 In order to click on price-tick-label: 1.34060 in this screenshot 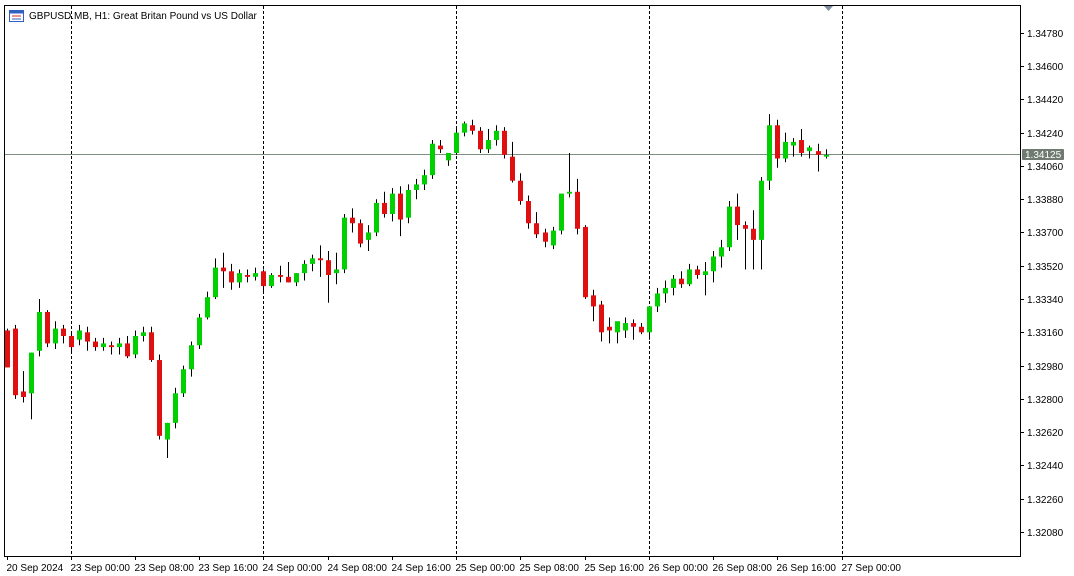, I will do `click(1045, 167)`.